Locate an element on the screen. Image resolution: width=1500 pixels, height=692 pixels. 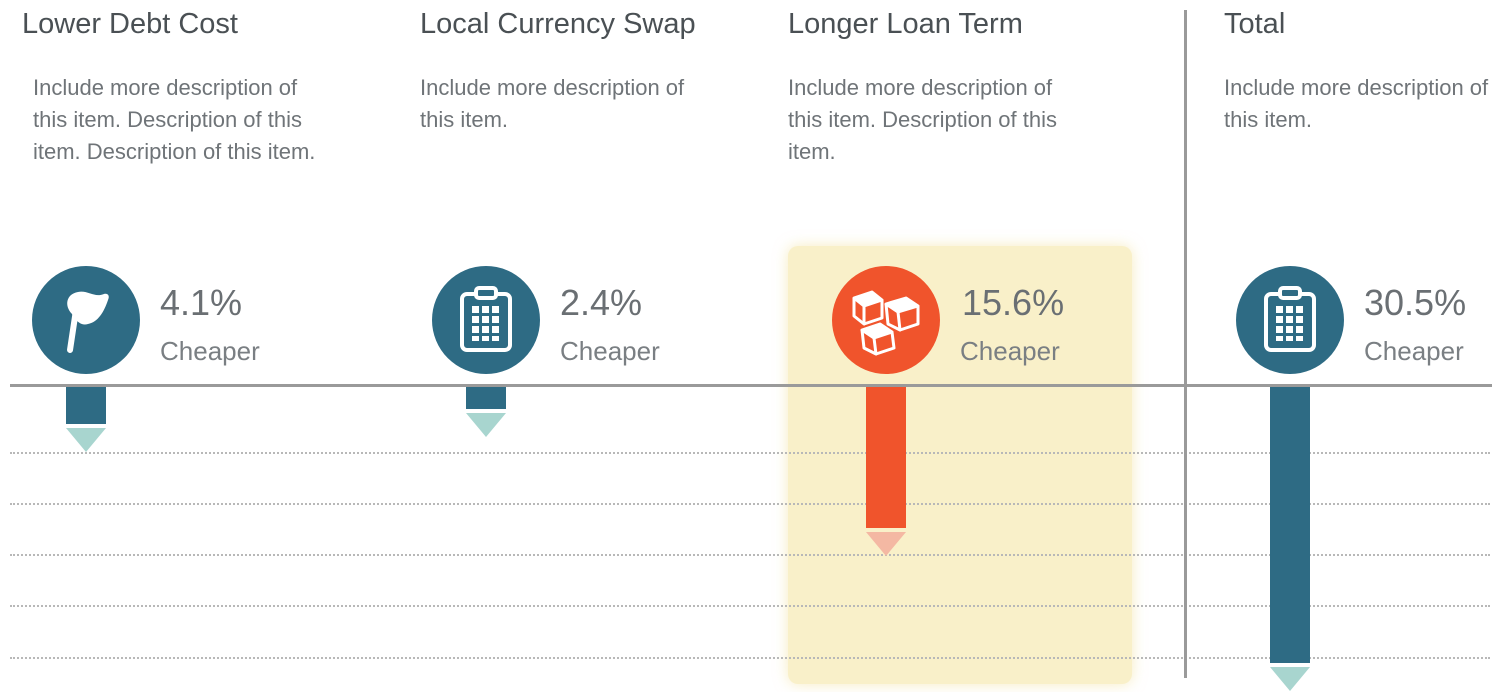
bar-lower-debt-cost is located at coordinates (86, 405).